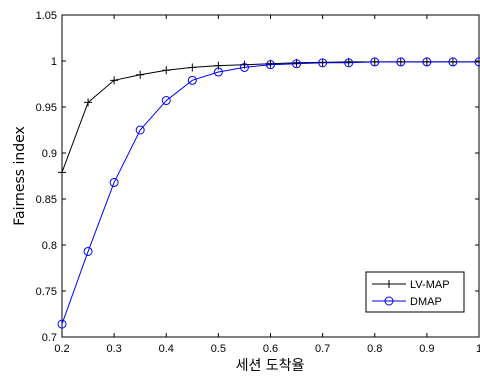  I want to click on legend-entry-lv-map: LV-MAP, so click(411, 285).